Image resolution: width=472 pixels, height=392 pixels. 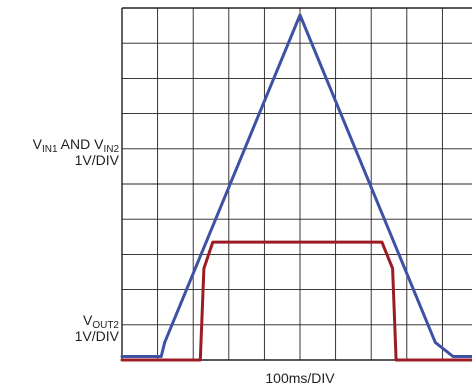 I want to click on vin1-symbol: V, so click(x=37, y=144).